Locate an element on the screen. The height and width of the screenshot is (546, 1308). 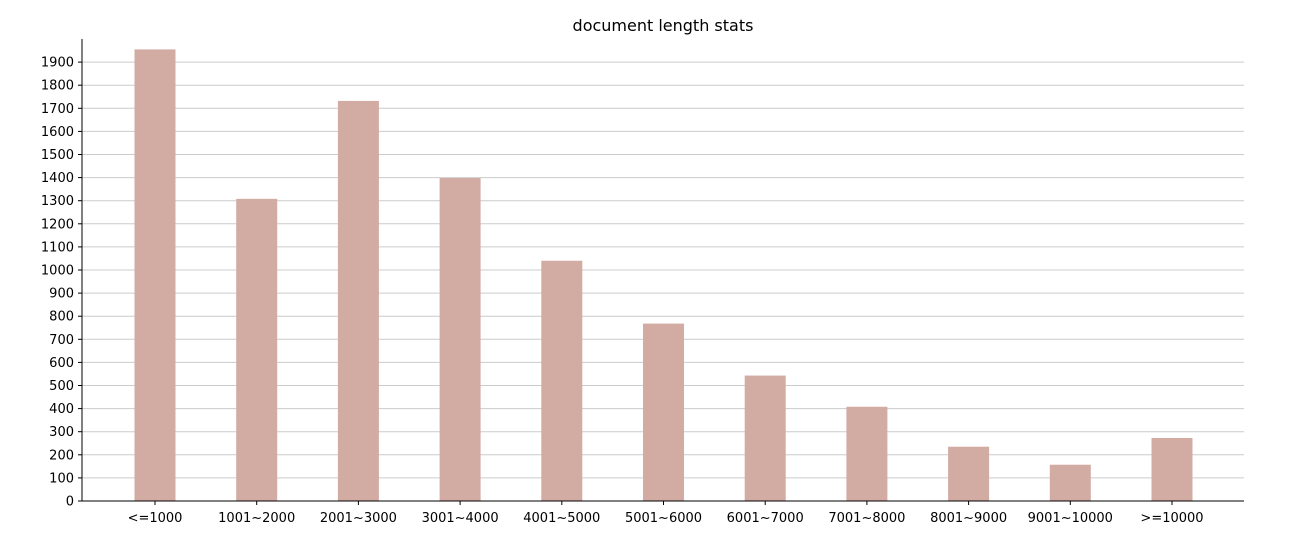
x-tick-label: 7001~8000 is located at coordinates (866, 518).